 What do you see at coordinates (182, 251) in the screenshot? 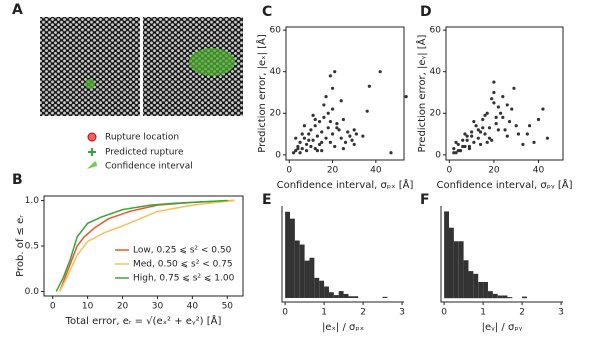
I see `legend-text: Low, 0.25 ⩽ s² < 0.50` at bounding box center [182, 251].